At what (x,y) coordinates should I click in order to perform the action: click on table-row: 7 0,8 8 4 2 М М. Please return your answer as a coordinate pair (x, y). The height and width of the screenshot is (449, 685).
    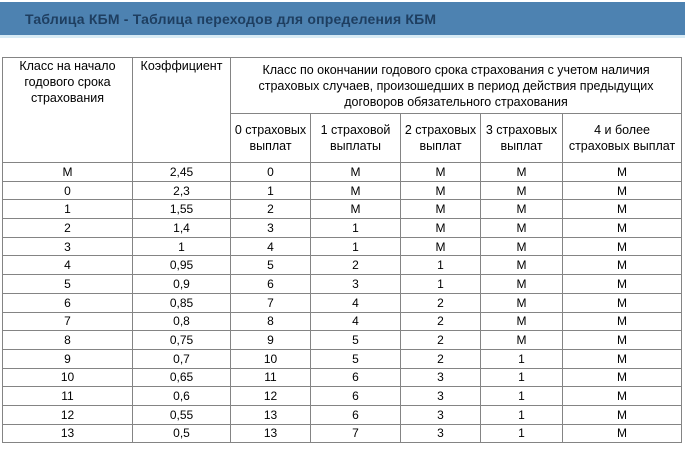
    Looking at the image, I should click on (342, 321).